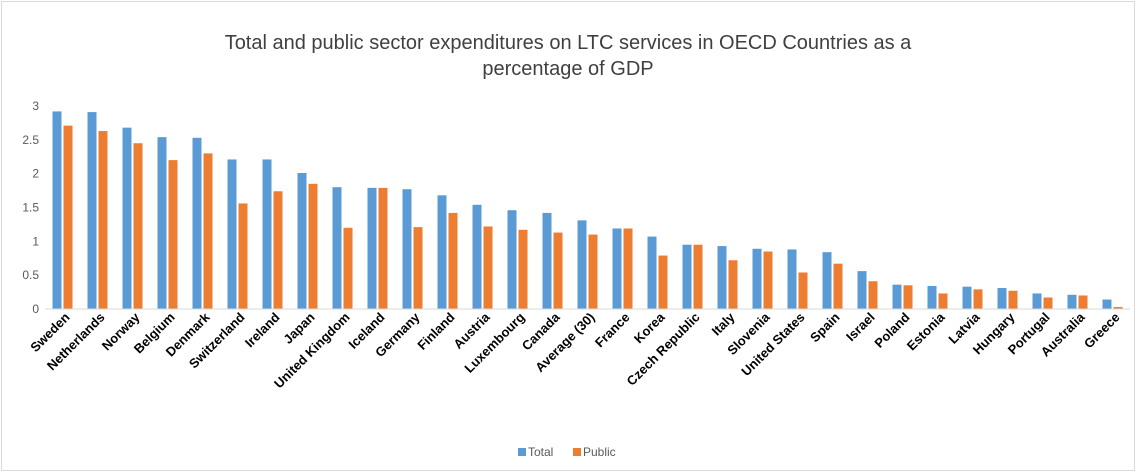 This screenshot has height=474, width=1138. What do you see at coordinates (599, 452) in the screenshot?
I see `legend-label-public: Public` at bounding box center [599, 452].